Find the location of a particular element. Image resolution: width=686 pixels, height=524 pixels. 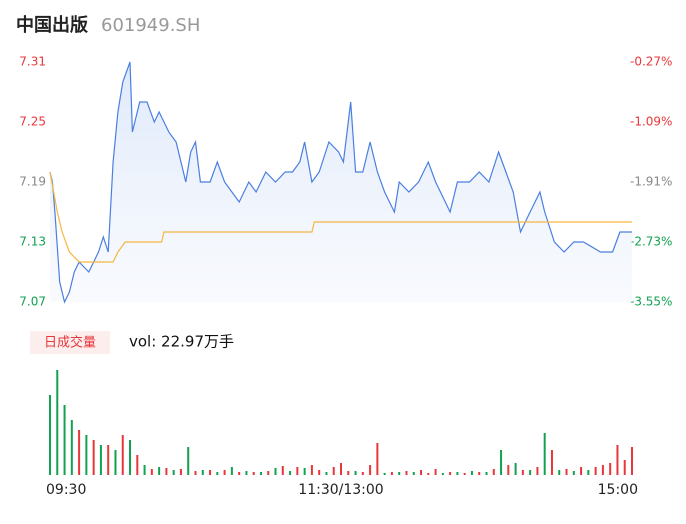

y-tick-label: 7.31 is located at coordinates (32, 62).